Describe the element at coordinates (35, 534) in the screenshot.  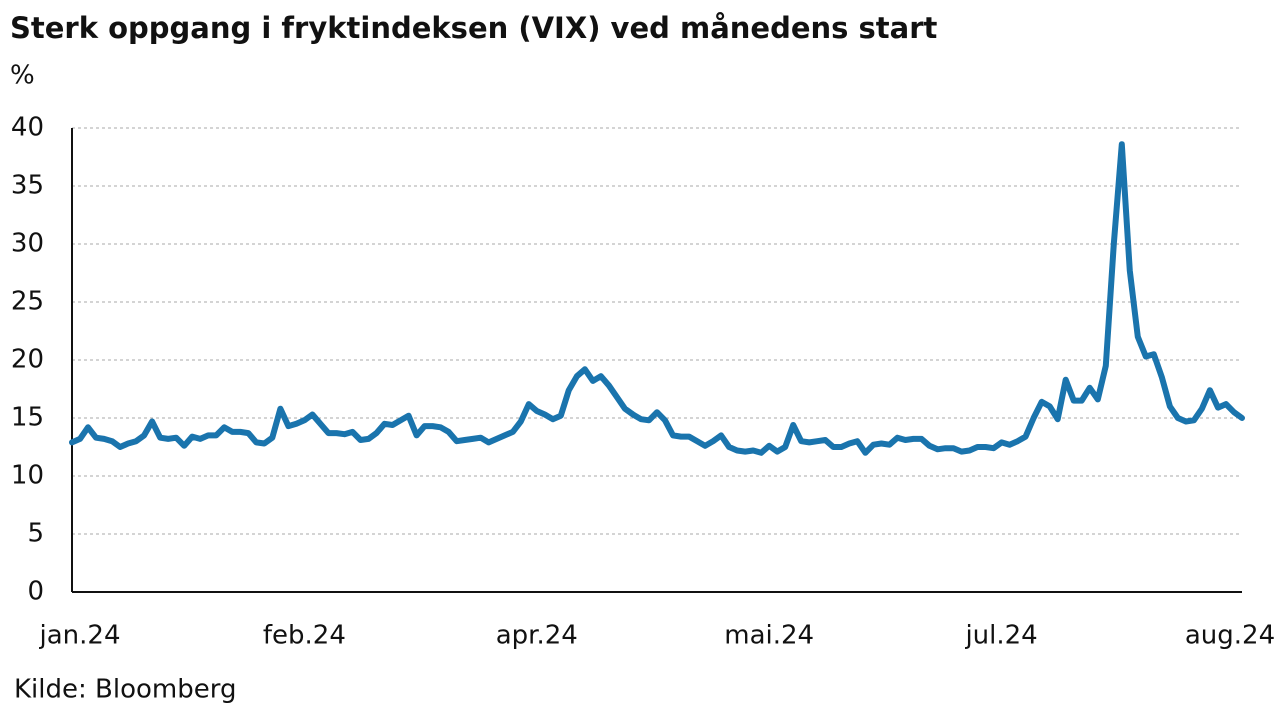
I see `y-tick-label: 5` at that location.